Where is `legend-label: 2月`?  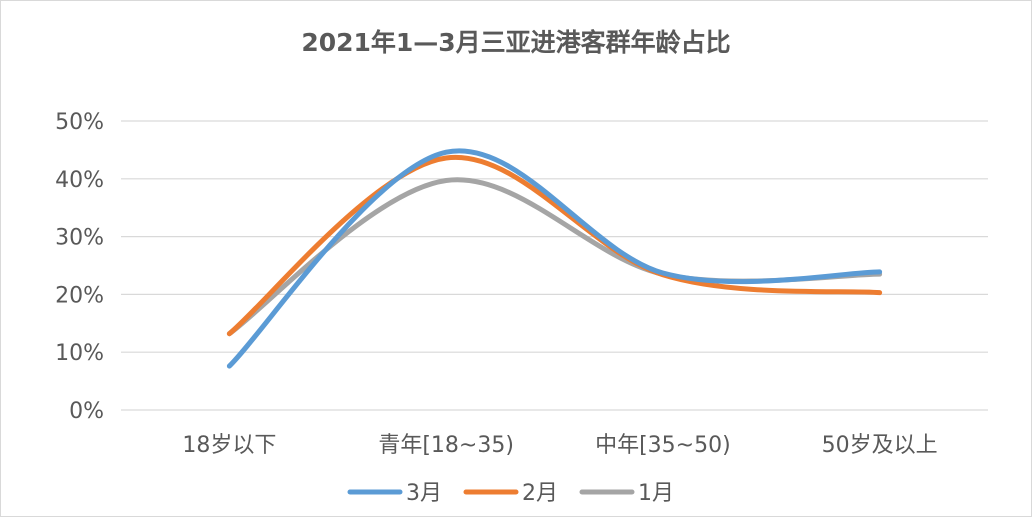
legend-label: 2月 is located at coordinates (540, 493).